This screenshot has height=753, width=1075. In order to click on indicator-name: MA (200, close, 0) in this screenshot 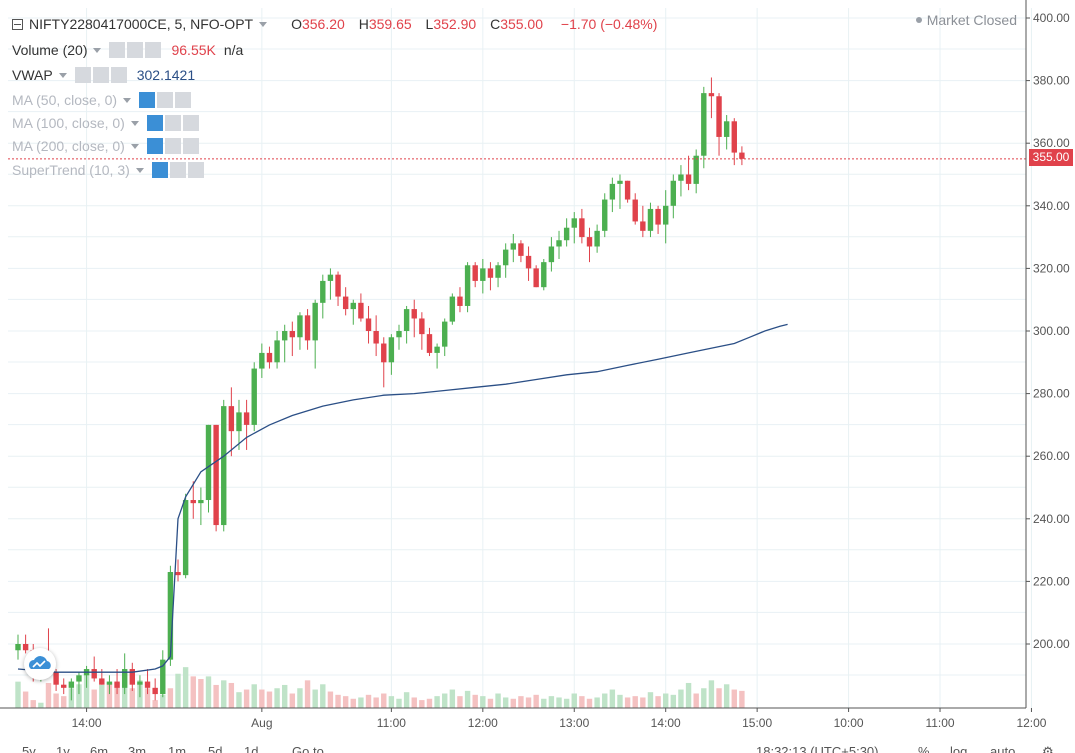, I will do `click(68, 146)`.